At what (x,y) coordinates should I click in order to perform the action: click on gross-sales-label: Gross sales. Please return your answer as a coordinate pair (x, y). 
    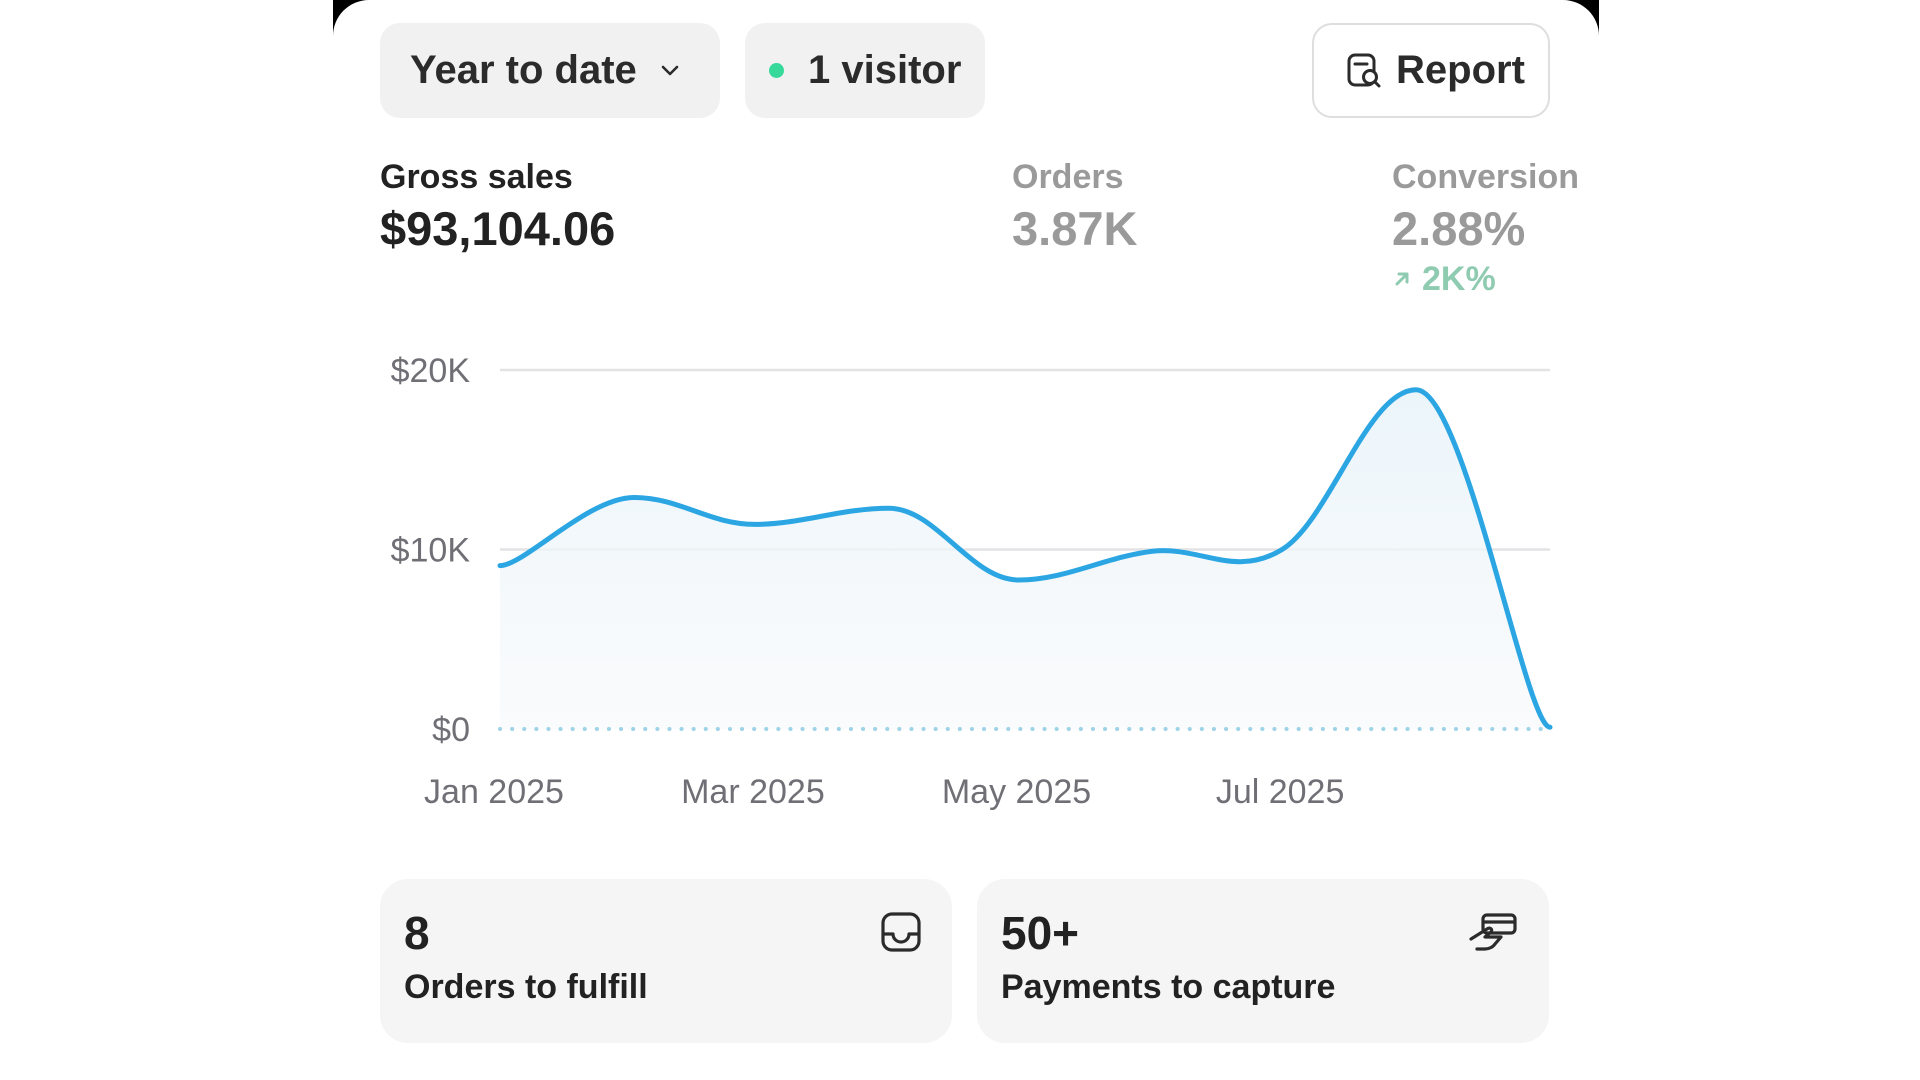
    Looking at the image, I should click on (476, 177).